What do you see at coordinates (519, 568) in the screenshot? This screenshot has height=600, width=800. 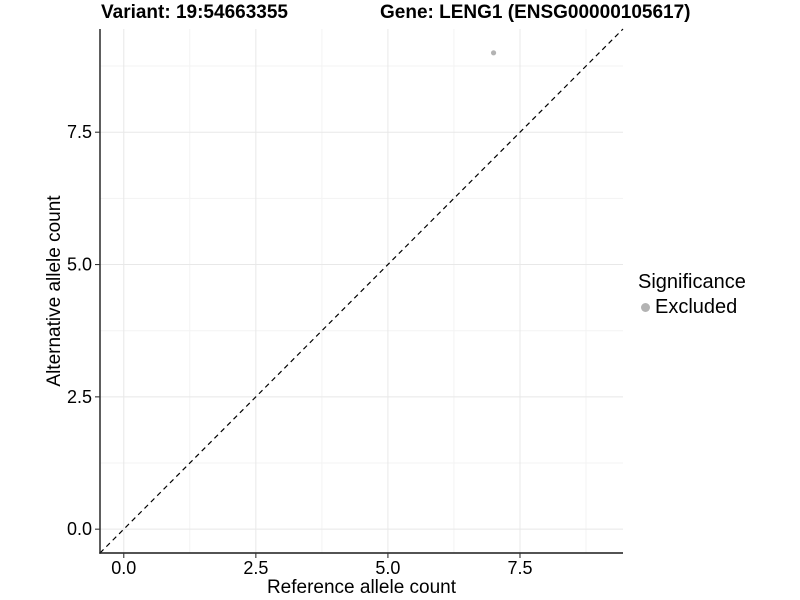 I see `x-tick-label: 7.5` at bounding box center [519, 568].